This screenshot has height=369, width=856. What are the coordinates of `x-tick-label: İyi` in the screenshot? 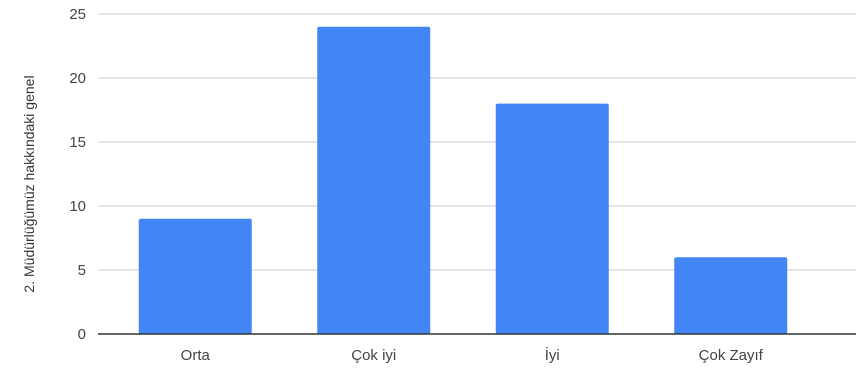 It's located at (552, 355).